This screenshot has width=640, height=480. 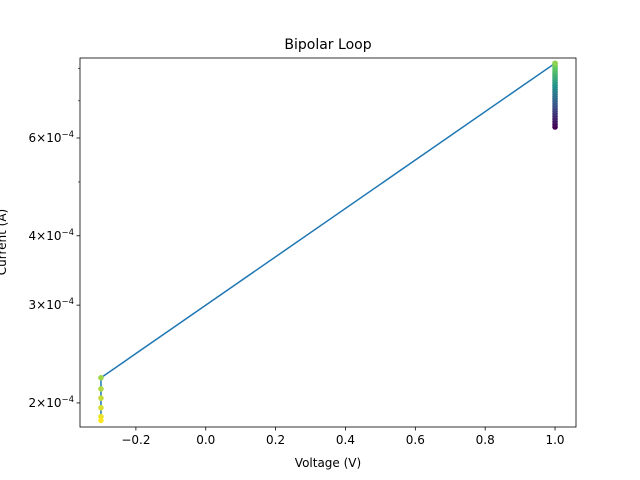 I want to click on x-axis-label: Voltage (V), so click(x=328, y=463).